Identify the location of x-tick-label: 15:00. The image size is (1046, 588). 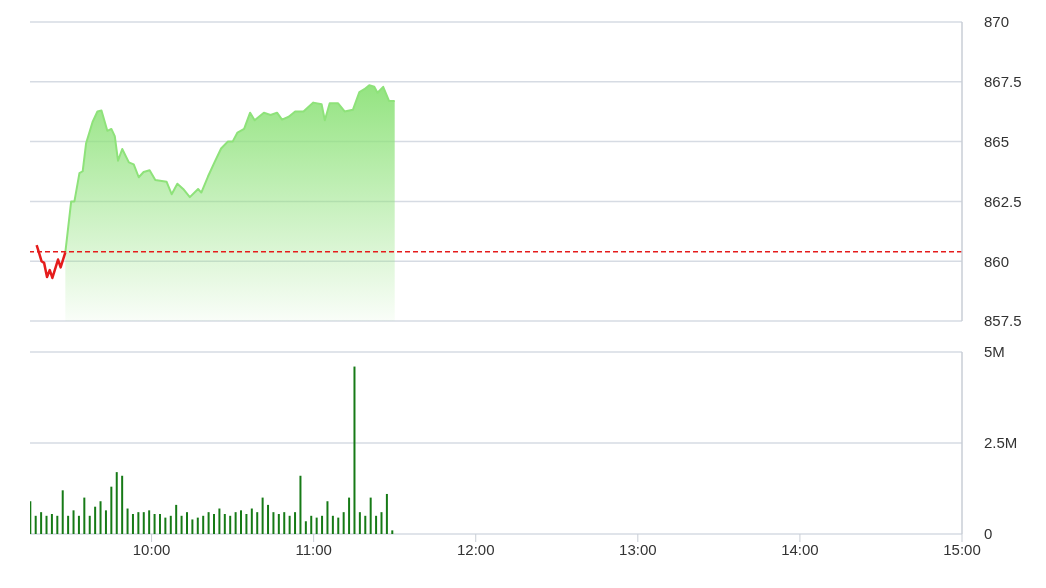
(962, 549).